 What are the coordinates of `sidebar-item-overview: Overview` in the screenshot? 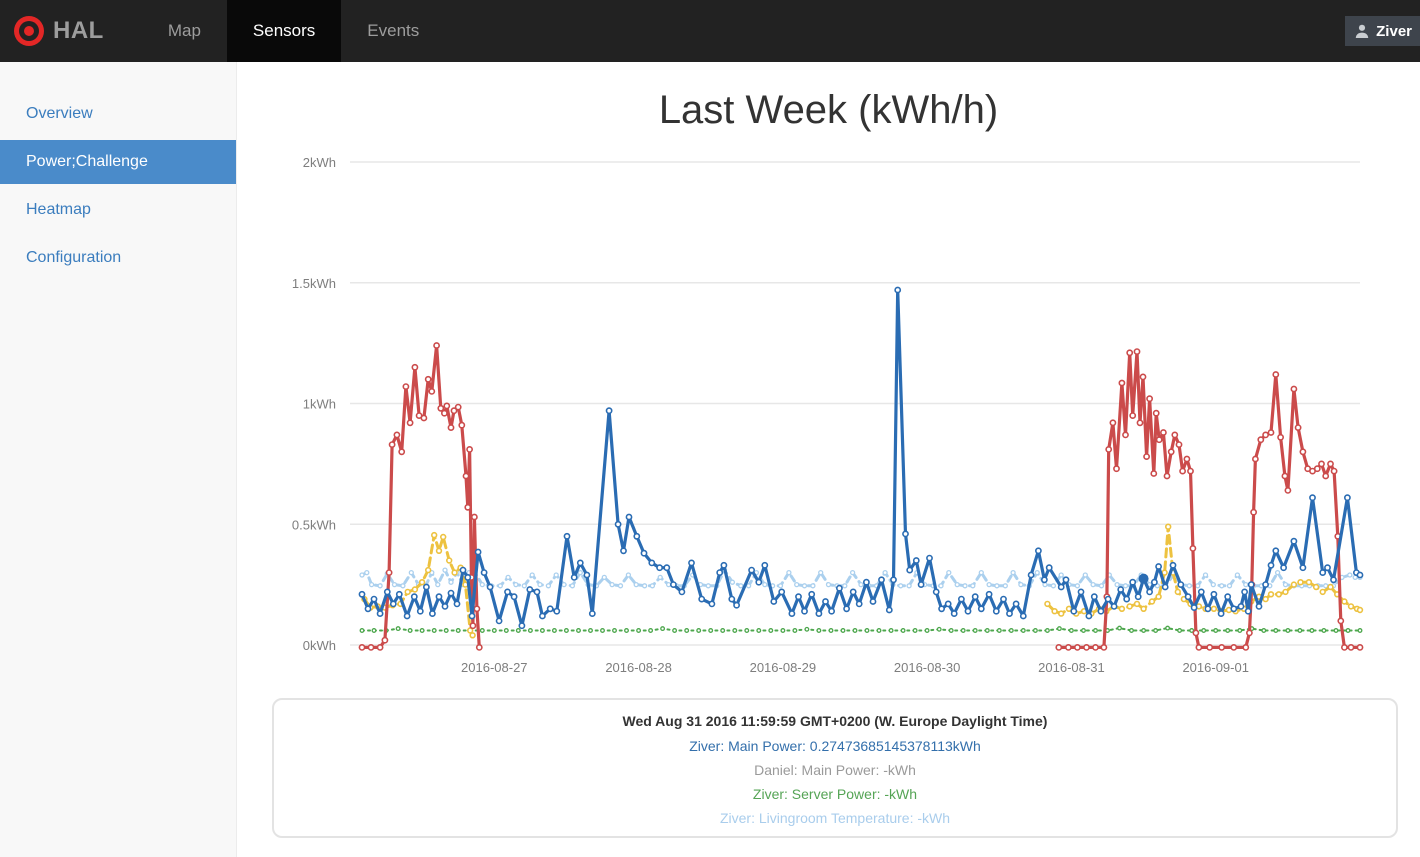 It's located at (59, 113).